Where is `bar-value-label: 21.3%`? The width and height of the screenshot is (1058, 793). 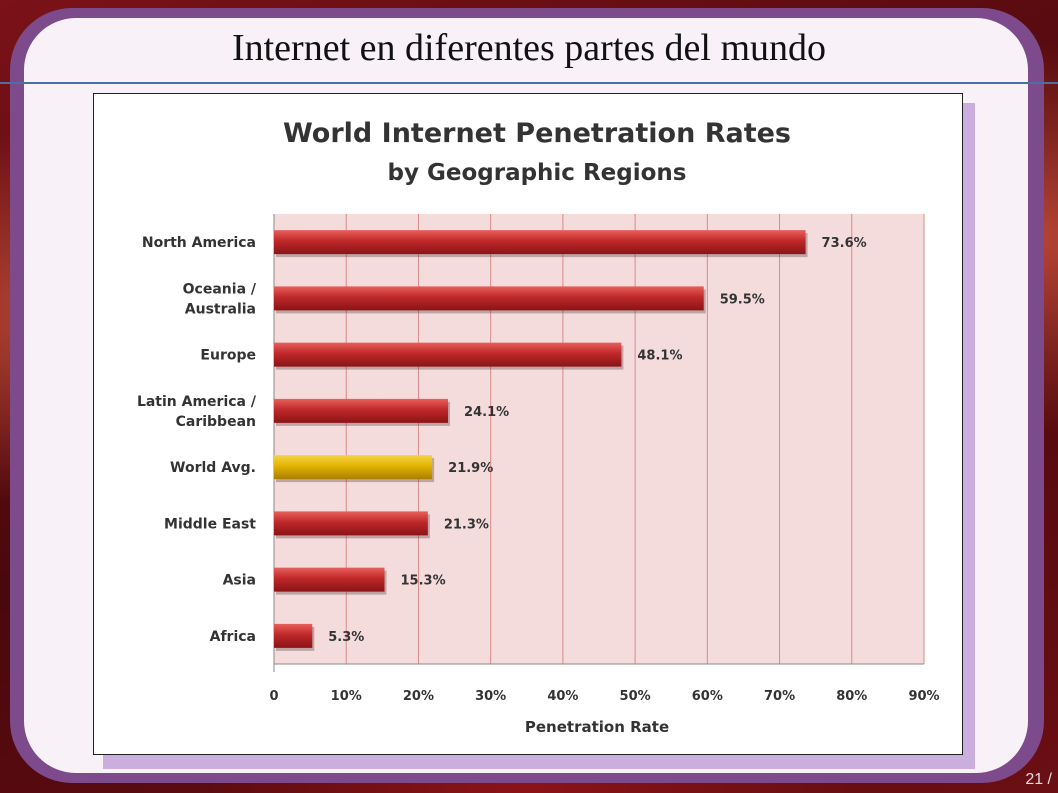
bar-value-label: 21.3% is located at coordinates (466, 524).